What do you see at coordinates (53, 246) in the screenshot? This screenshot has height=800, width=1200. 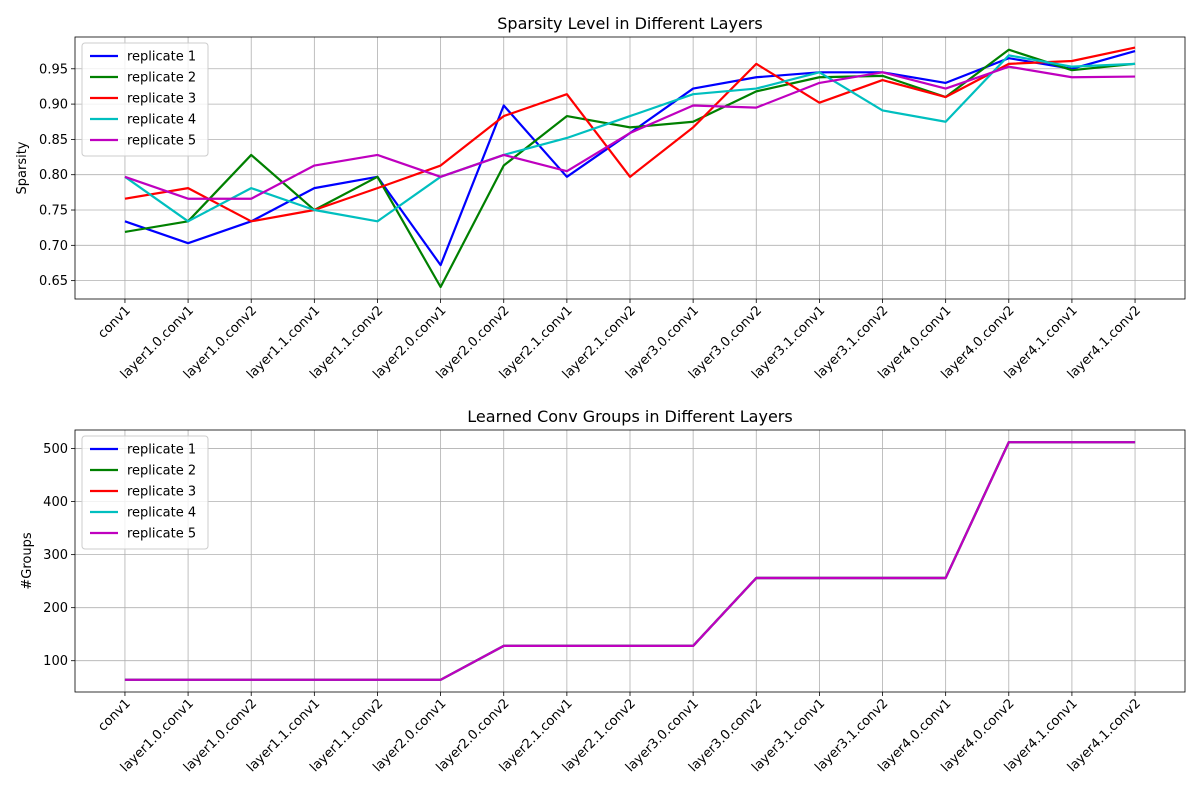 I see `y-tick-label: 0.70` at bounding box center [53, 246].